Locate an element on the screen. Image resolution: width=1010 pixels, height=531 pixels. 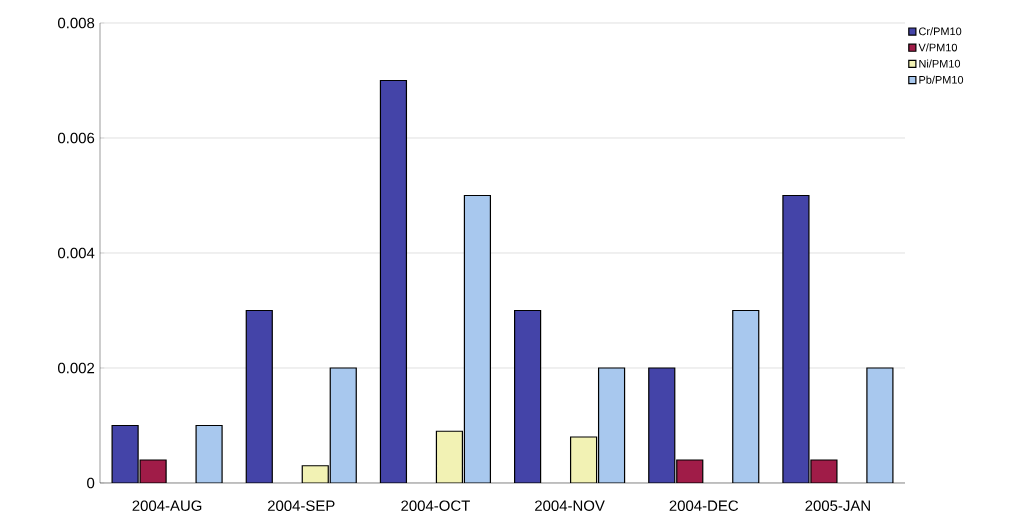
y-tick-label: 0.006 is located at coordinates (76, 138).